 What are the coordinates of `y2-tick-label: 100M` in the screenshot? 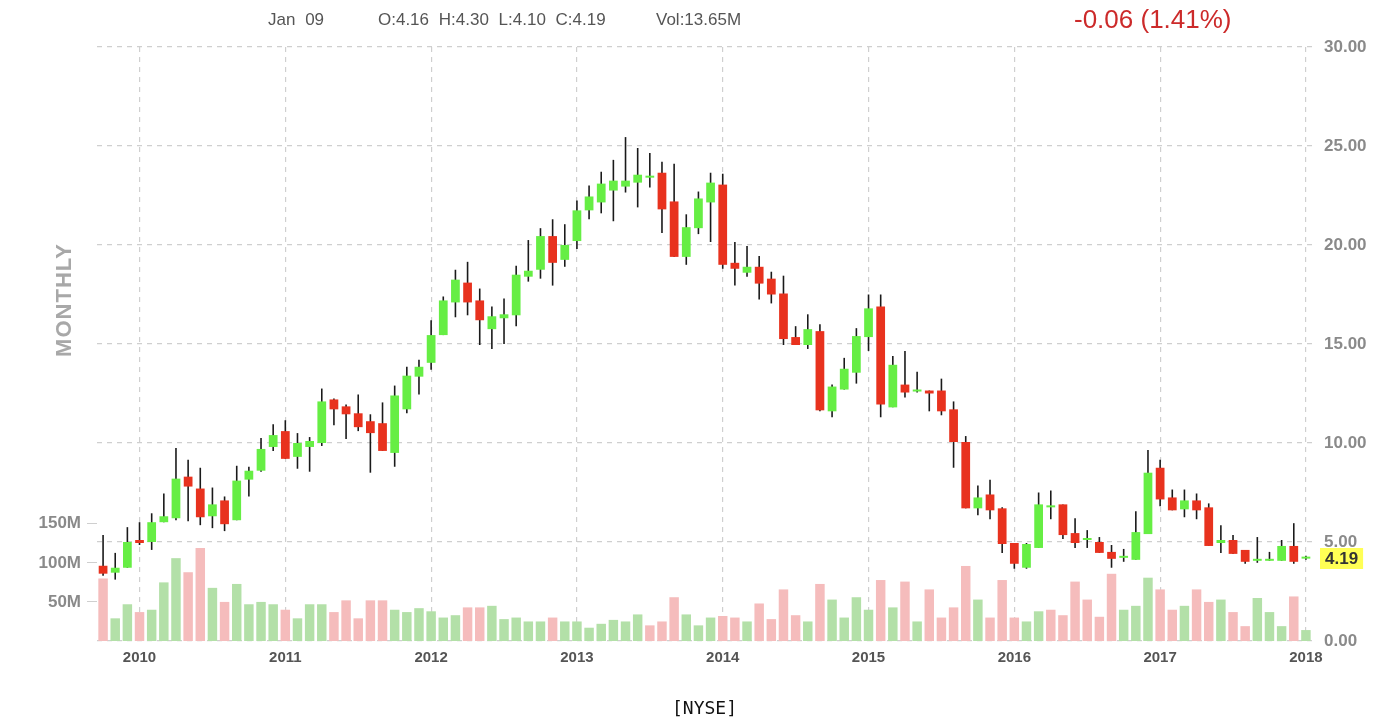 It's located at (59, 562).